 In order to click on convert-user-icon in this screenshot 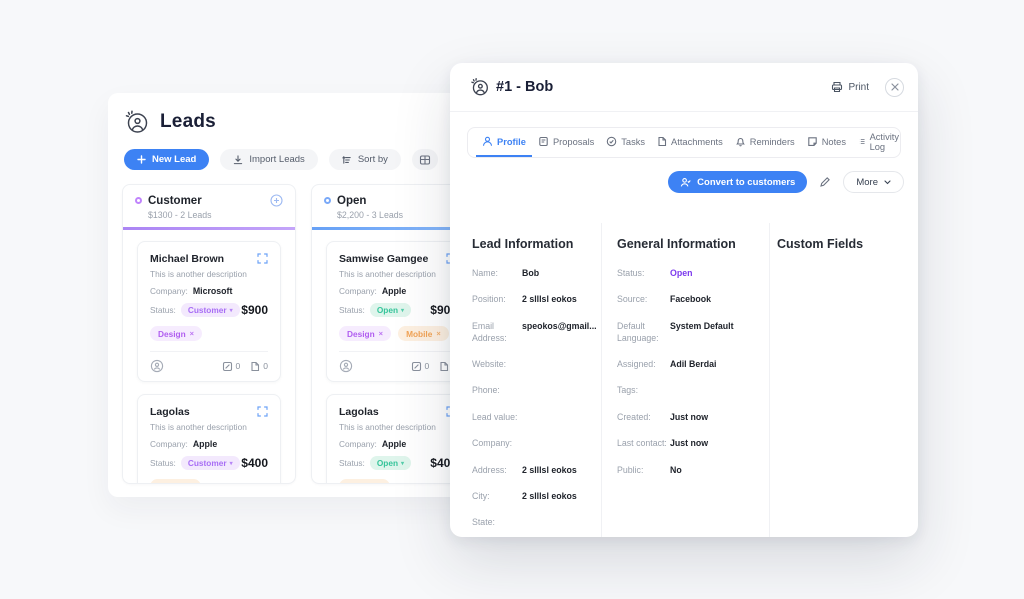, I will do `click(685, 182)`.